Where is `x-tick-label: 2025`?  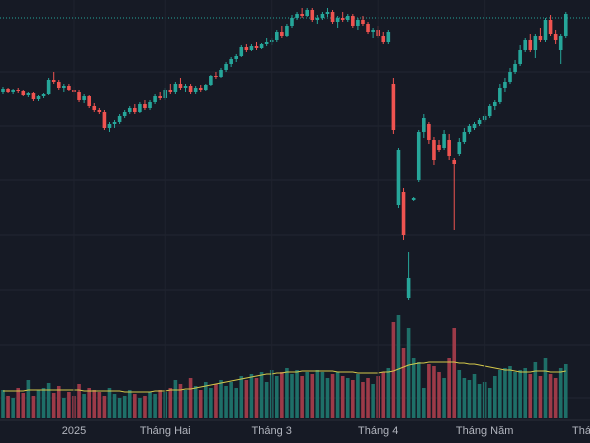
x-tick-label: 2025 is located at coordinates (74, 431).